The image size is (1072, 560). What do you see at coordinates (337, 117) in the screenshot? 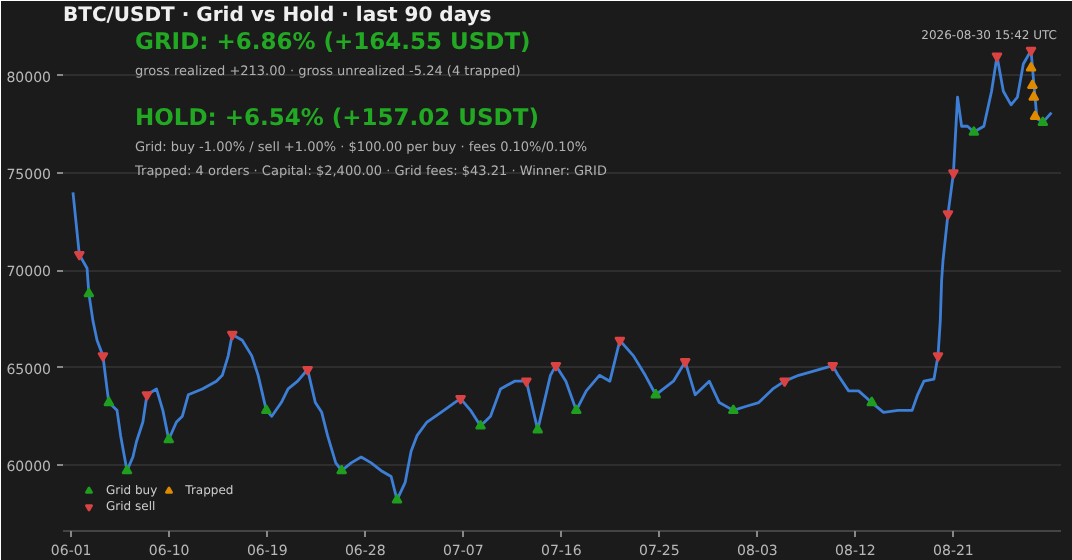
I see `annotation: HOLD: +6.54% (+157.02 USDT)` at bounding box center [337, 117].